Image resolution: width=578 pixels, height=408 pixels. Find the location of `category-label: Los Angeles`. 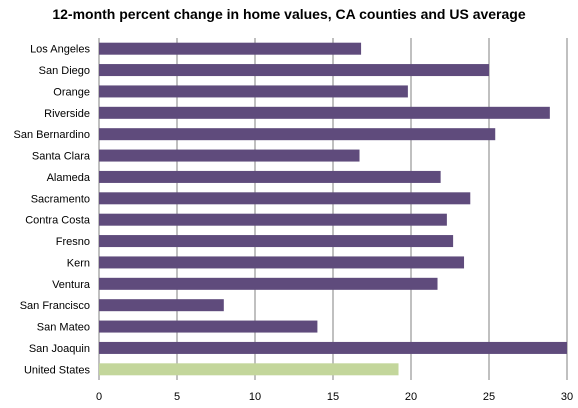

category-label: Los Angeles is located at coordinates (60, 50).